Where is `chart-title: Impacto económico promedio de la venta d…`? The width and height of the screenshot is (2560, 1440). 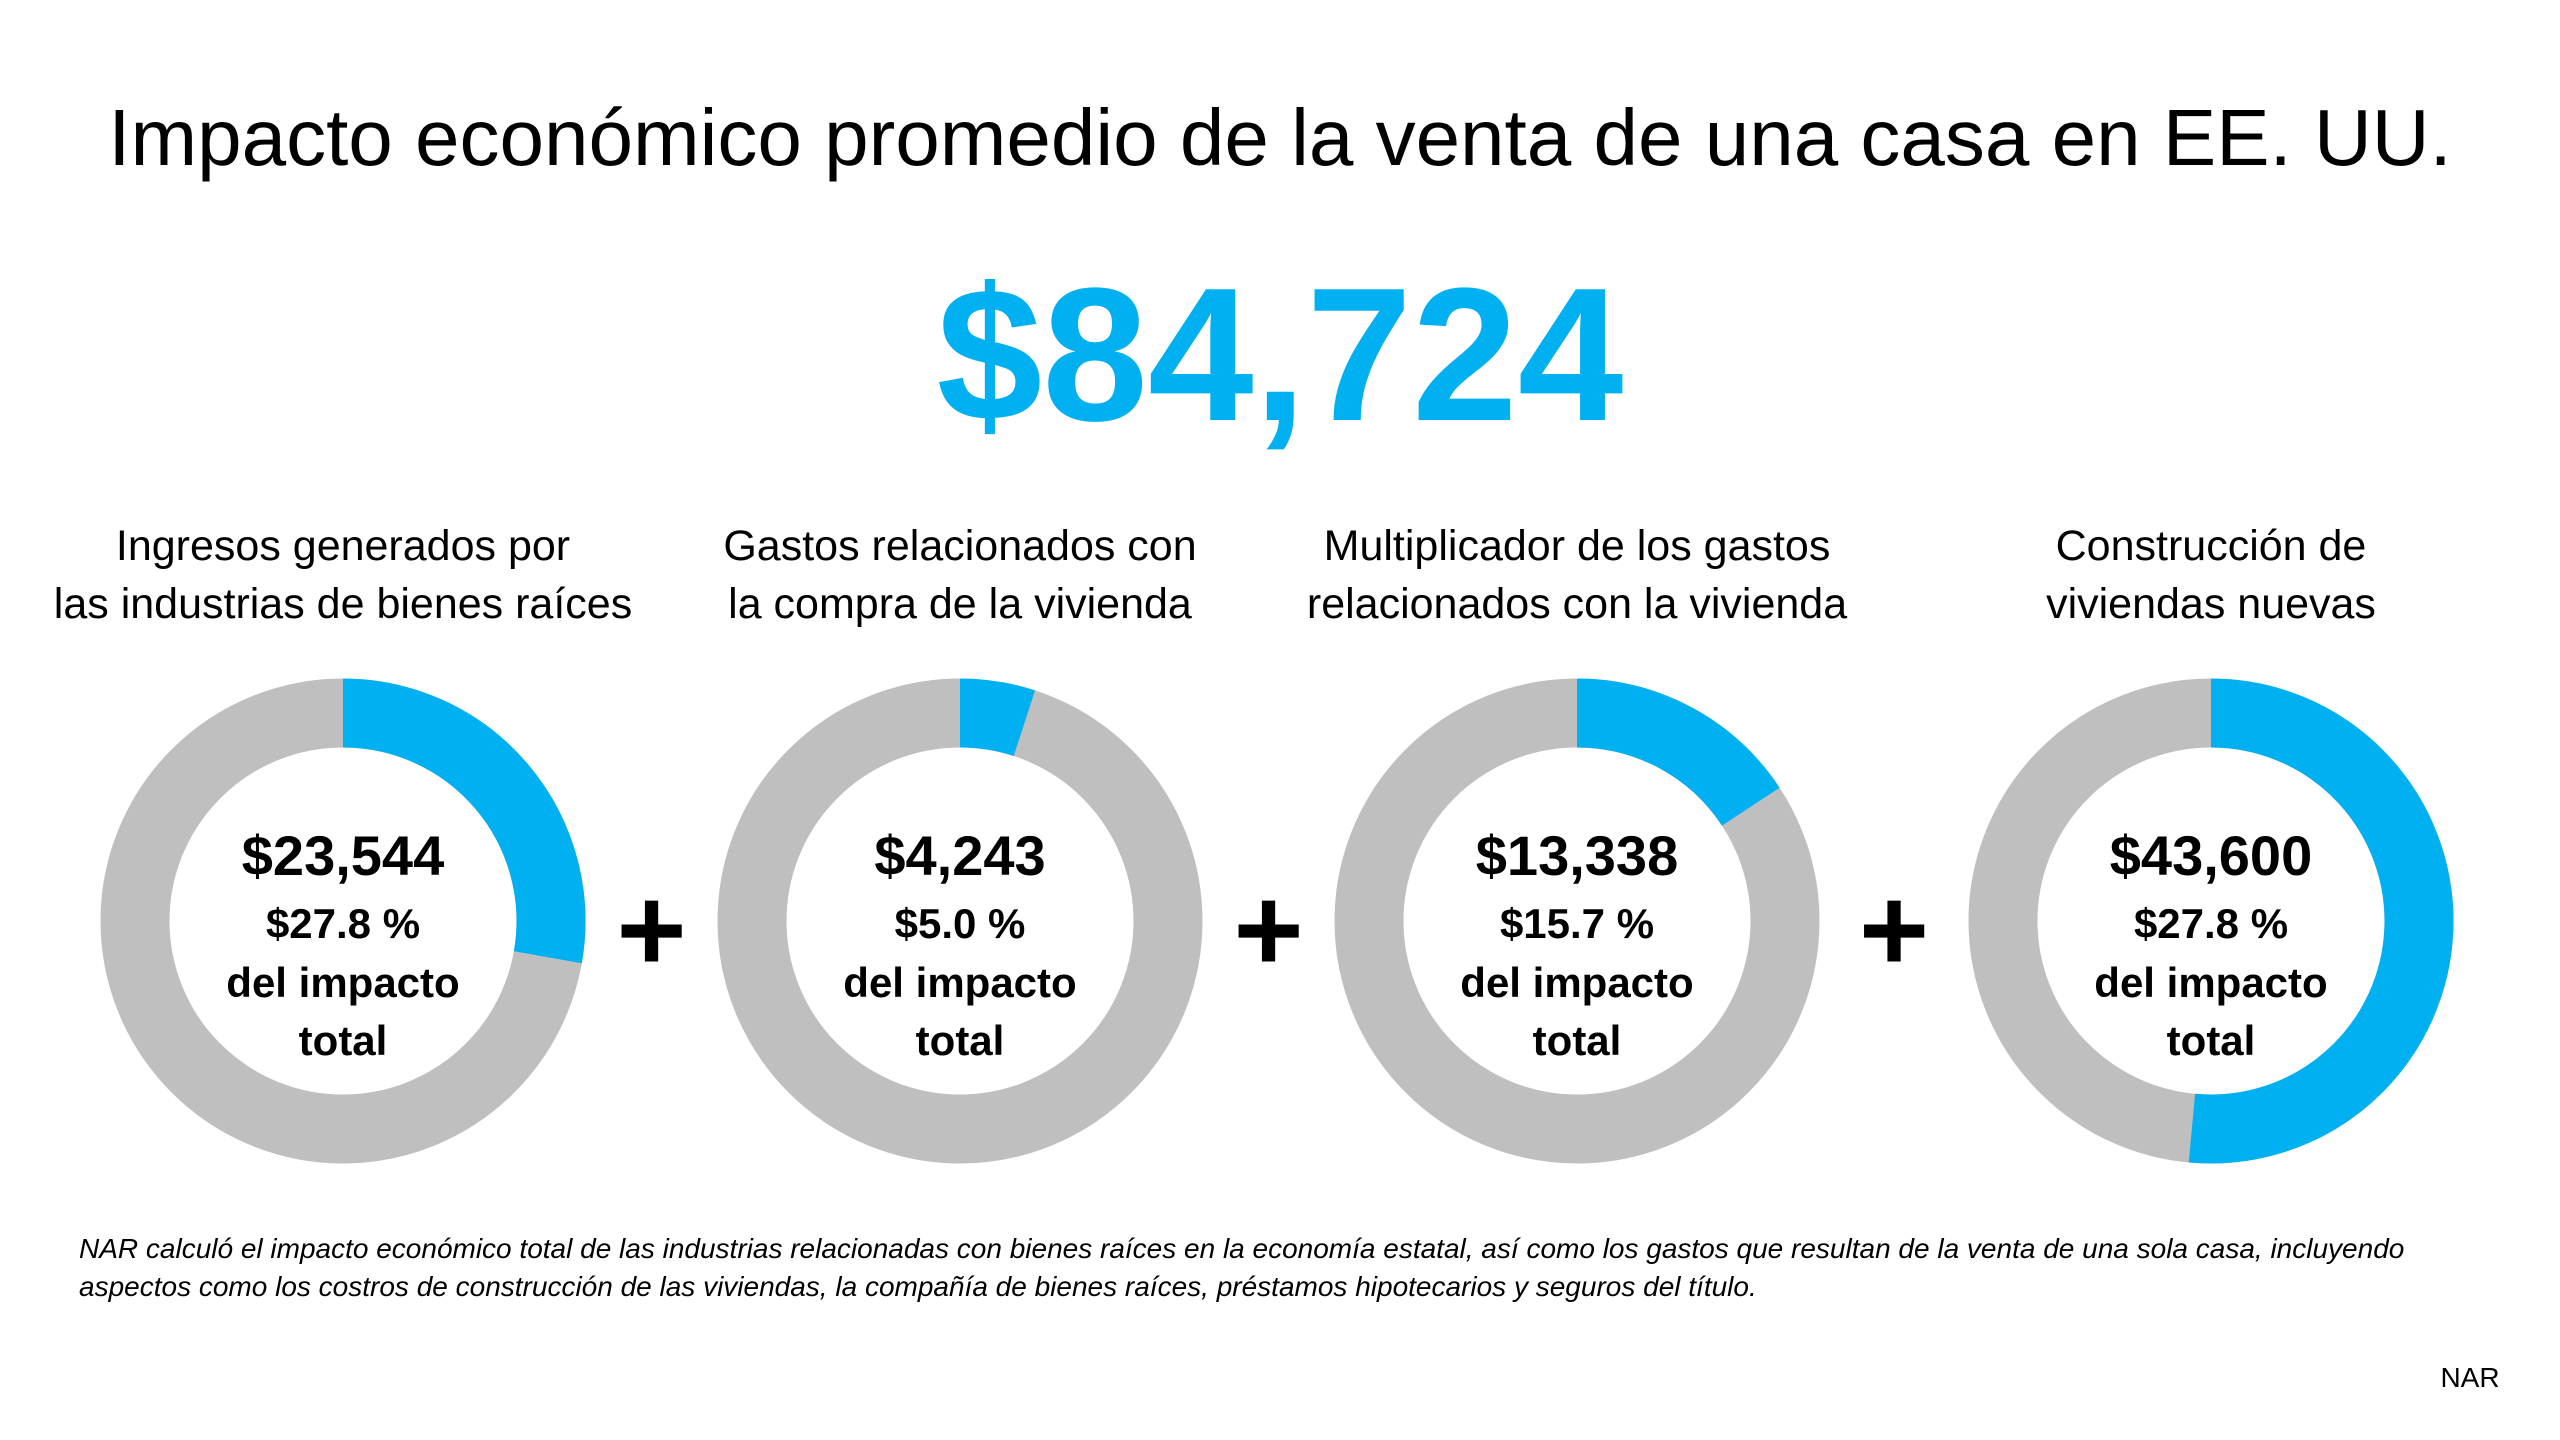
chart-title: Impacto económico promedio de la venta d… is located at coordinates (1280, 137).